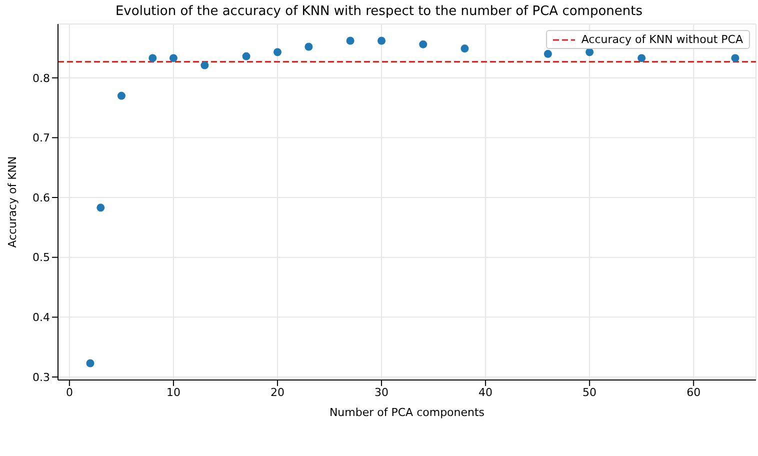 The width and height of the screenshot is (758, 456). I want to click on y-axis-title: Accuracy of KNN, so click(12, 202).